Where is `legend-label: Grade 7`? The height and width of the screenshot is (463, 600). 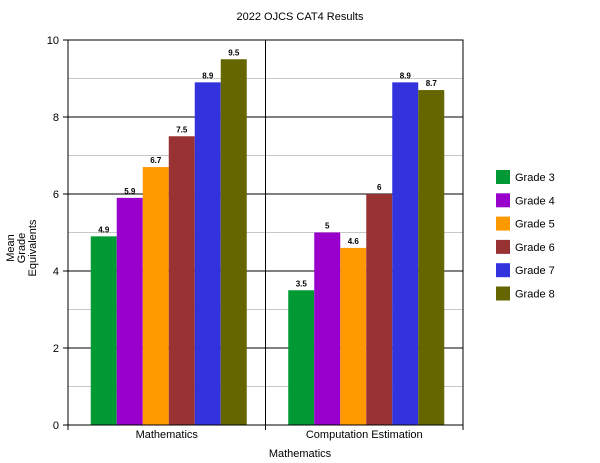
legend-label: Grade 7 is located at coordinates (535, 271).